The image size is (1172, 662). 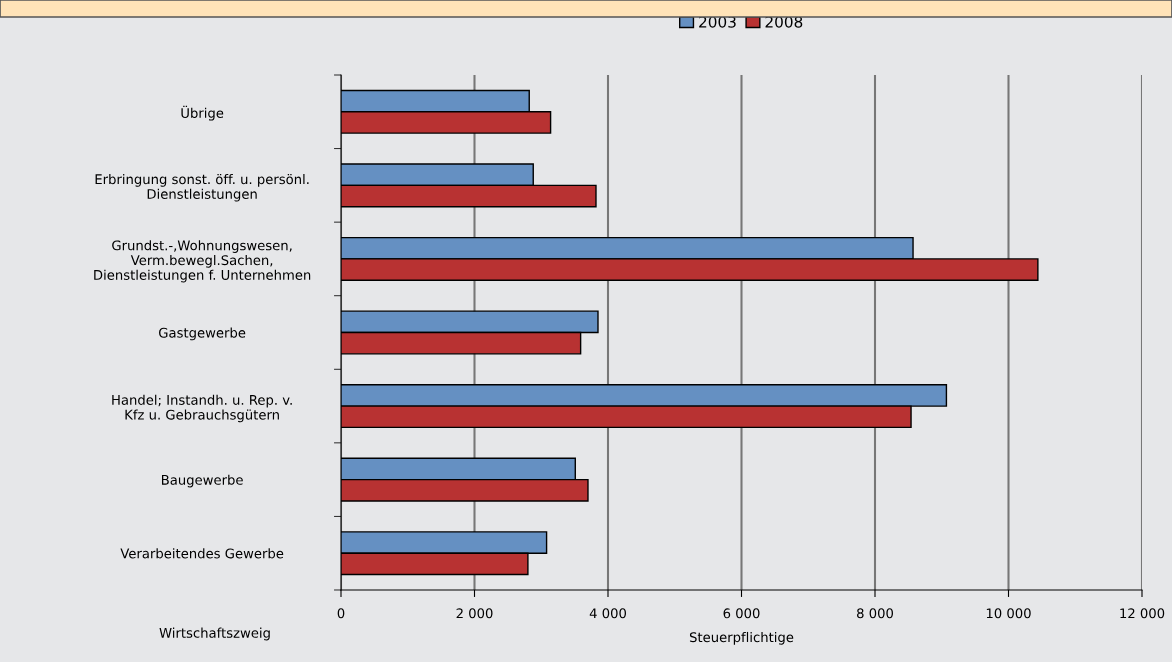 I want to click on y-tick-label: Baugewerbe, so click(x=202, y=481).